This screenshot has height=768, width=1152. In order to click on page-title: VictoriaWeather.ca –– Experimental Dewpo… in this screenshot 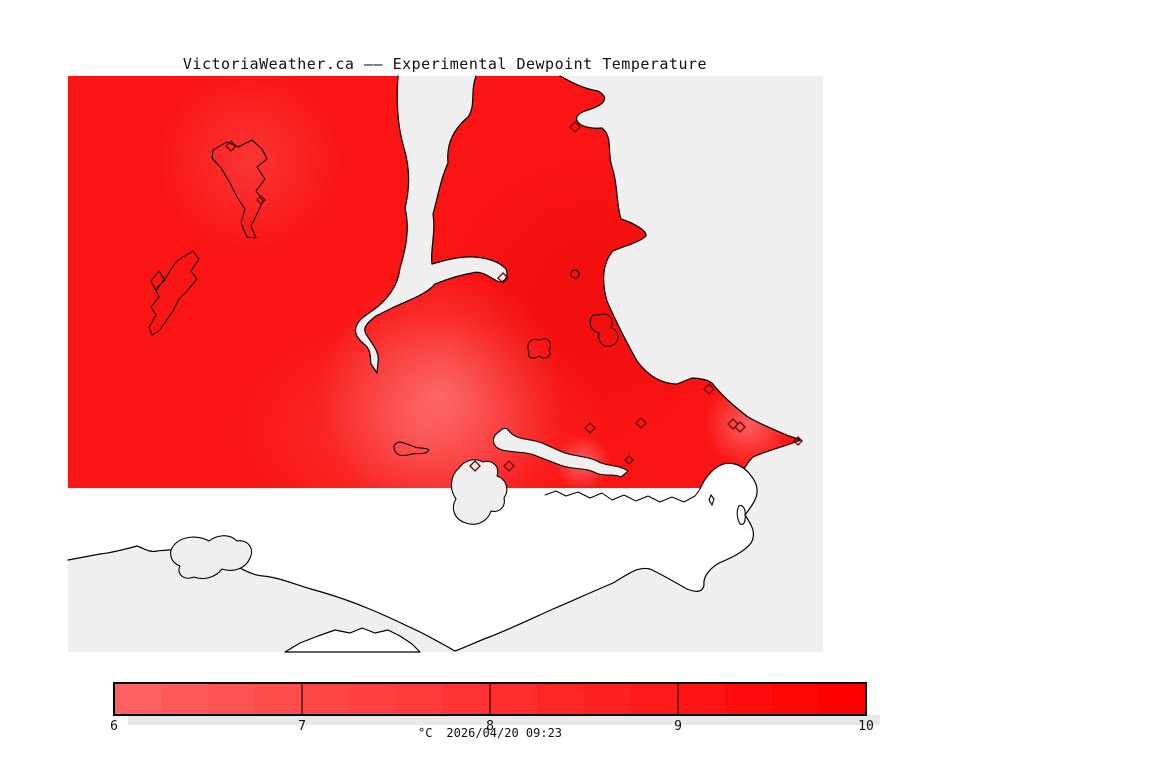, I will do `click(445, 64)`.